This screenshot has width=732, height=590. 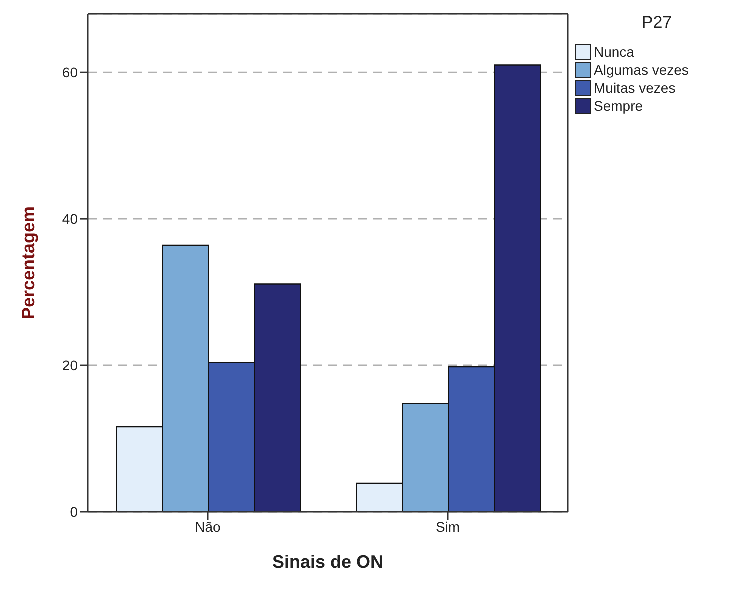 I want to click on y-tick-label: 40, so click(x=70, y=219).